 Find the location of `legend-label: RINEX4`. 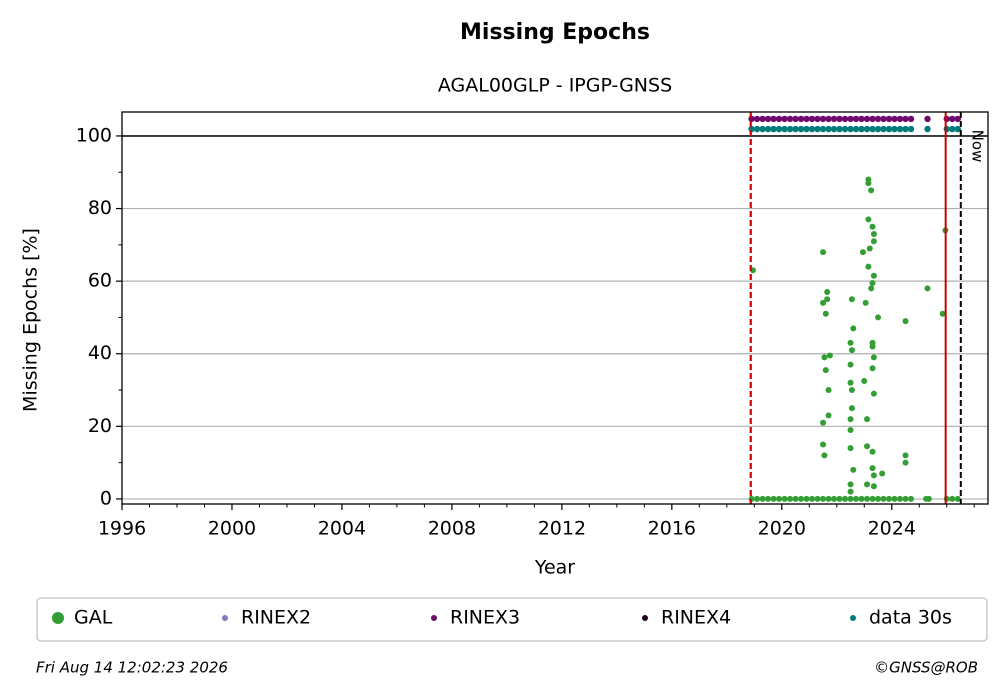

legend-label: RINEX4 is located at coordinates (696, 618).